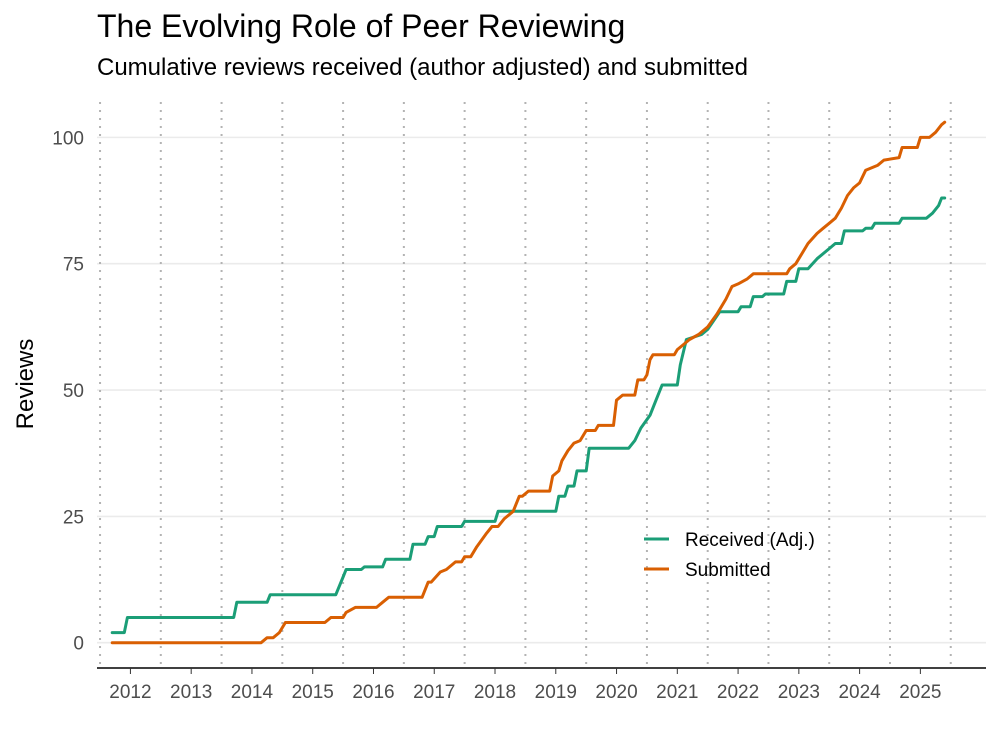 This screenshot has height=750, width=1000. What do you see at coordinates (750, 540) in the screenshot?
I see `legend-label-received: Received (Adj.)` at bounding box center [750, 540].